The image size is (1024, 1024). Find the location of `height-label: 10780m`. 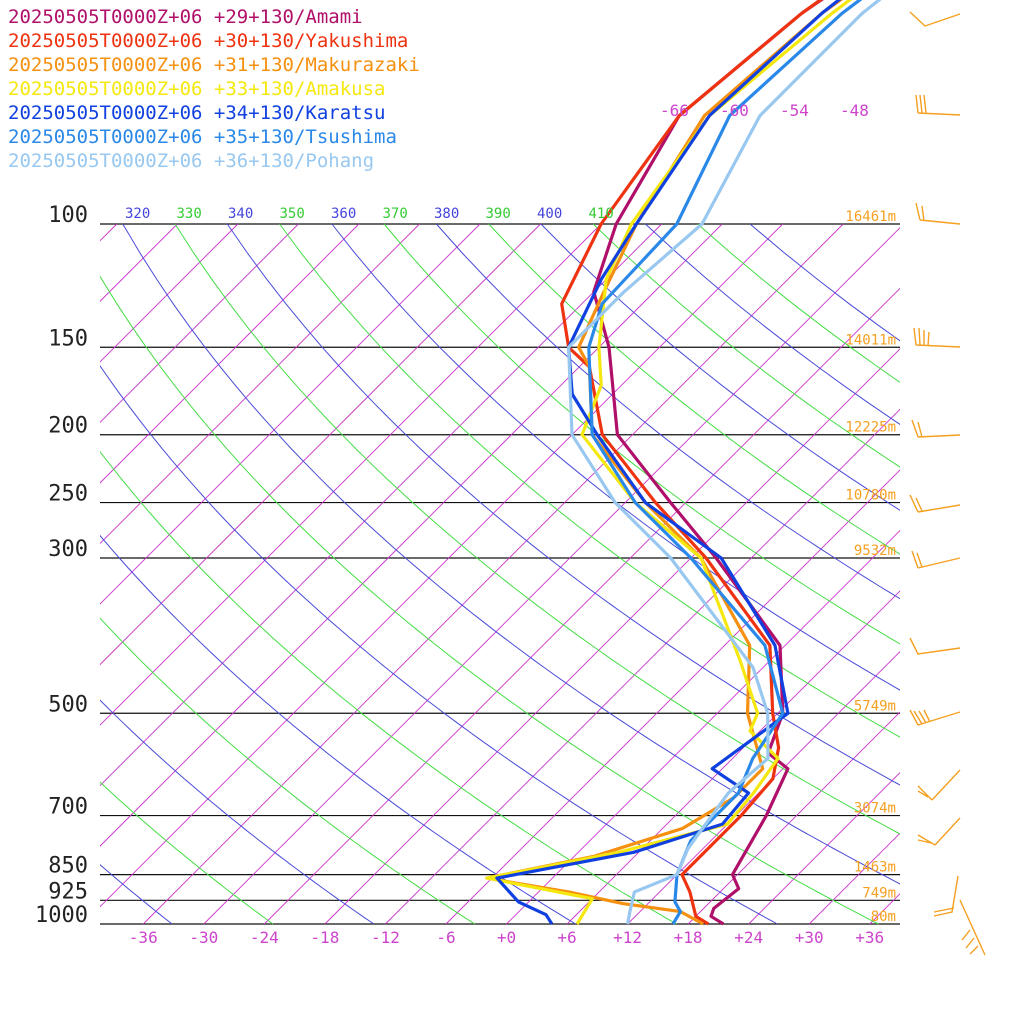

height-label: 10780m is located at coordinates (870, 496).